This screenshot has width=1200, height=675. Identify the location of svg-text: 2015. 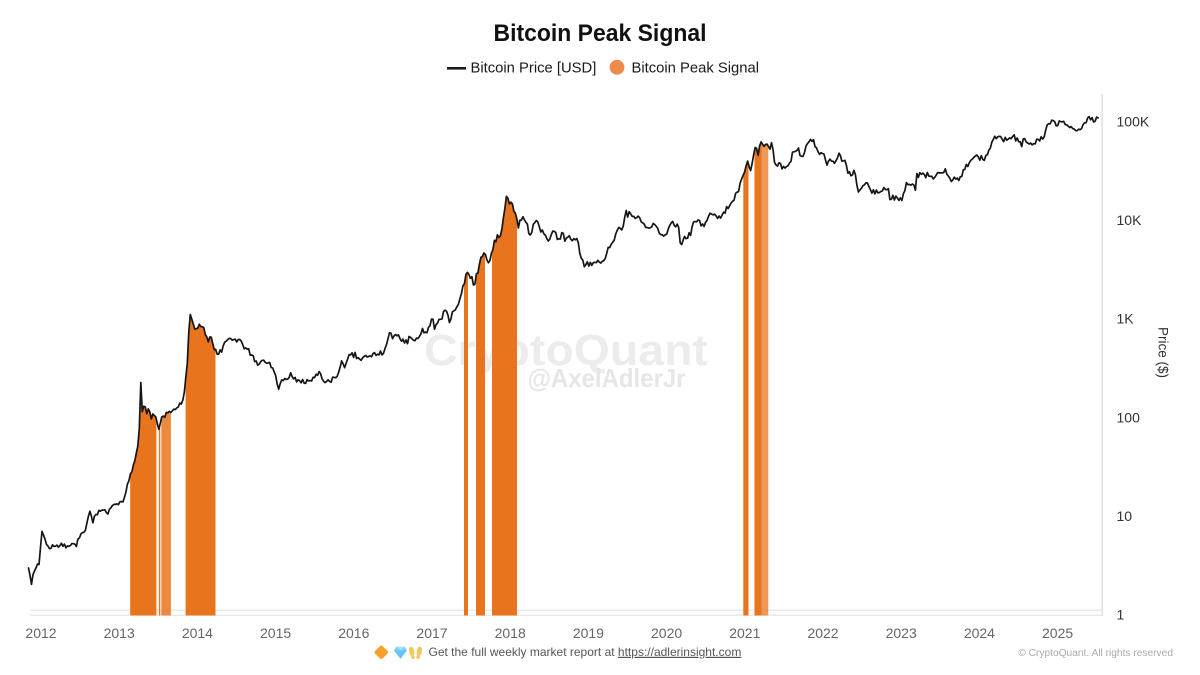
(275, 633).